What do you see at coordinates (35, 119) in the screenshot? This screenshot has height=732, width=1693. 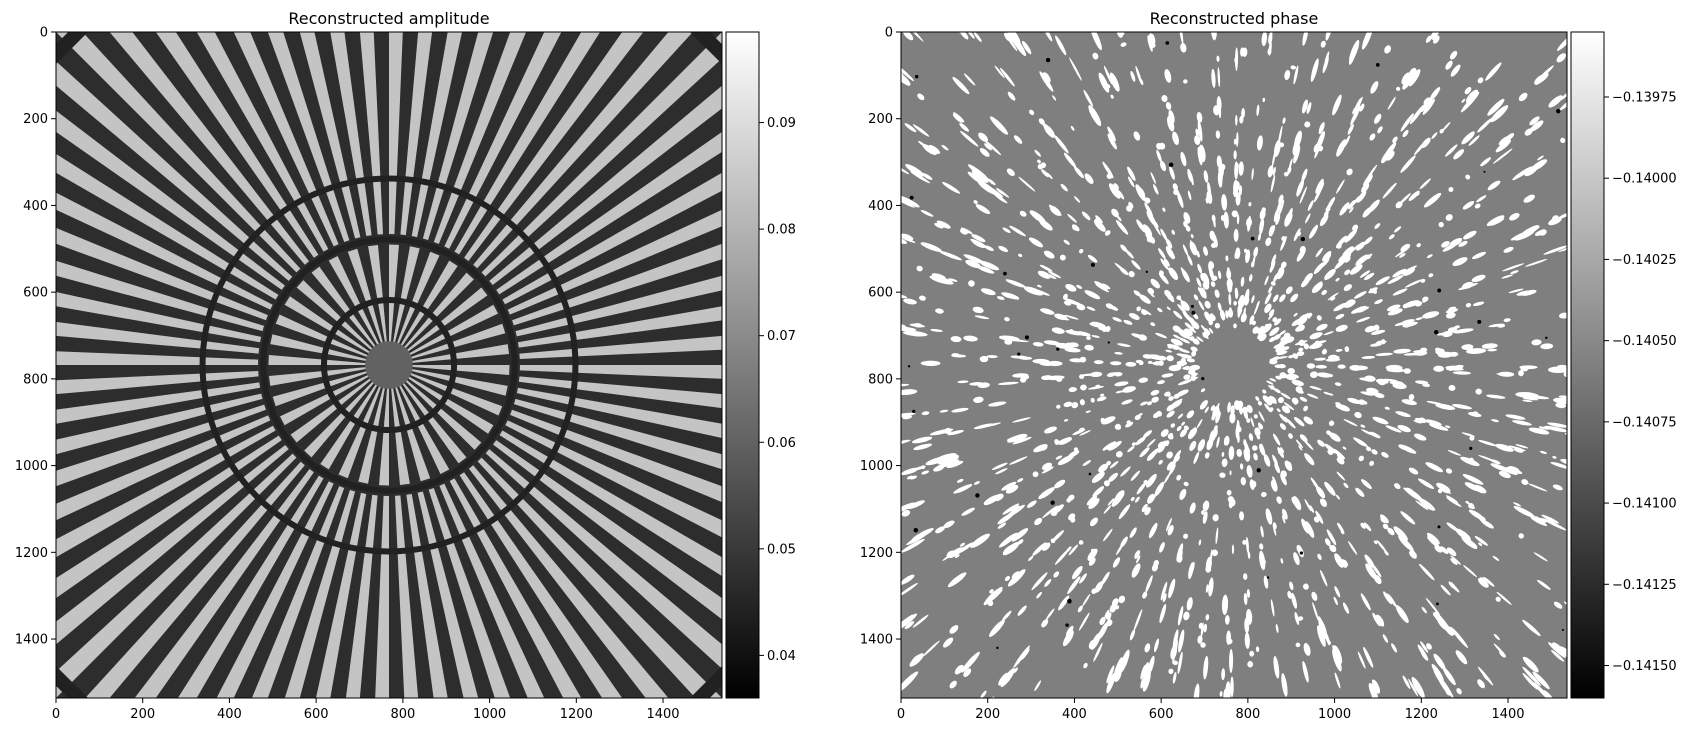 I see `amplitude-y-tick-label: 200` at bounding box center [35, 119].